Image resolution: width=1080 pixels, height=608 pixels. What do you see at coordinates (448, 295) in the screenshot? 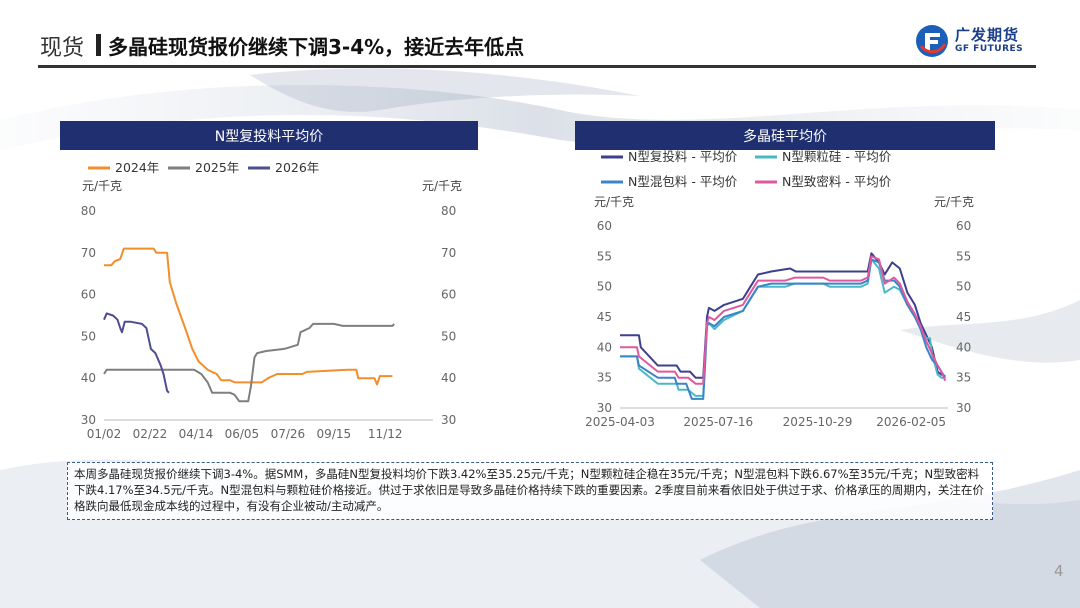
I see `chart1-ytick-right-3: 60` at bounding box center [448, 295].